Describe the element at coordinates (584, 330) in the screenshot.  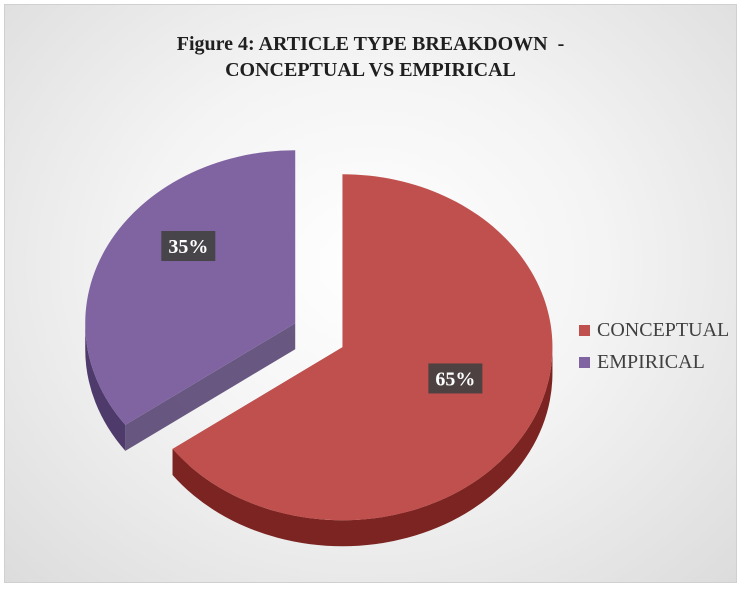
I see `legend-swatch-conceptual` at that location.